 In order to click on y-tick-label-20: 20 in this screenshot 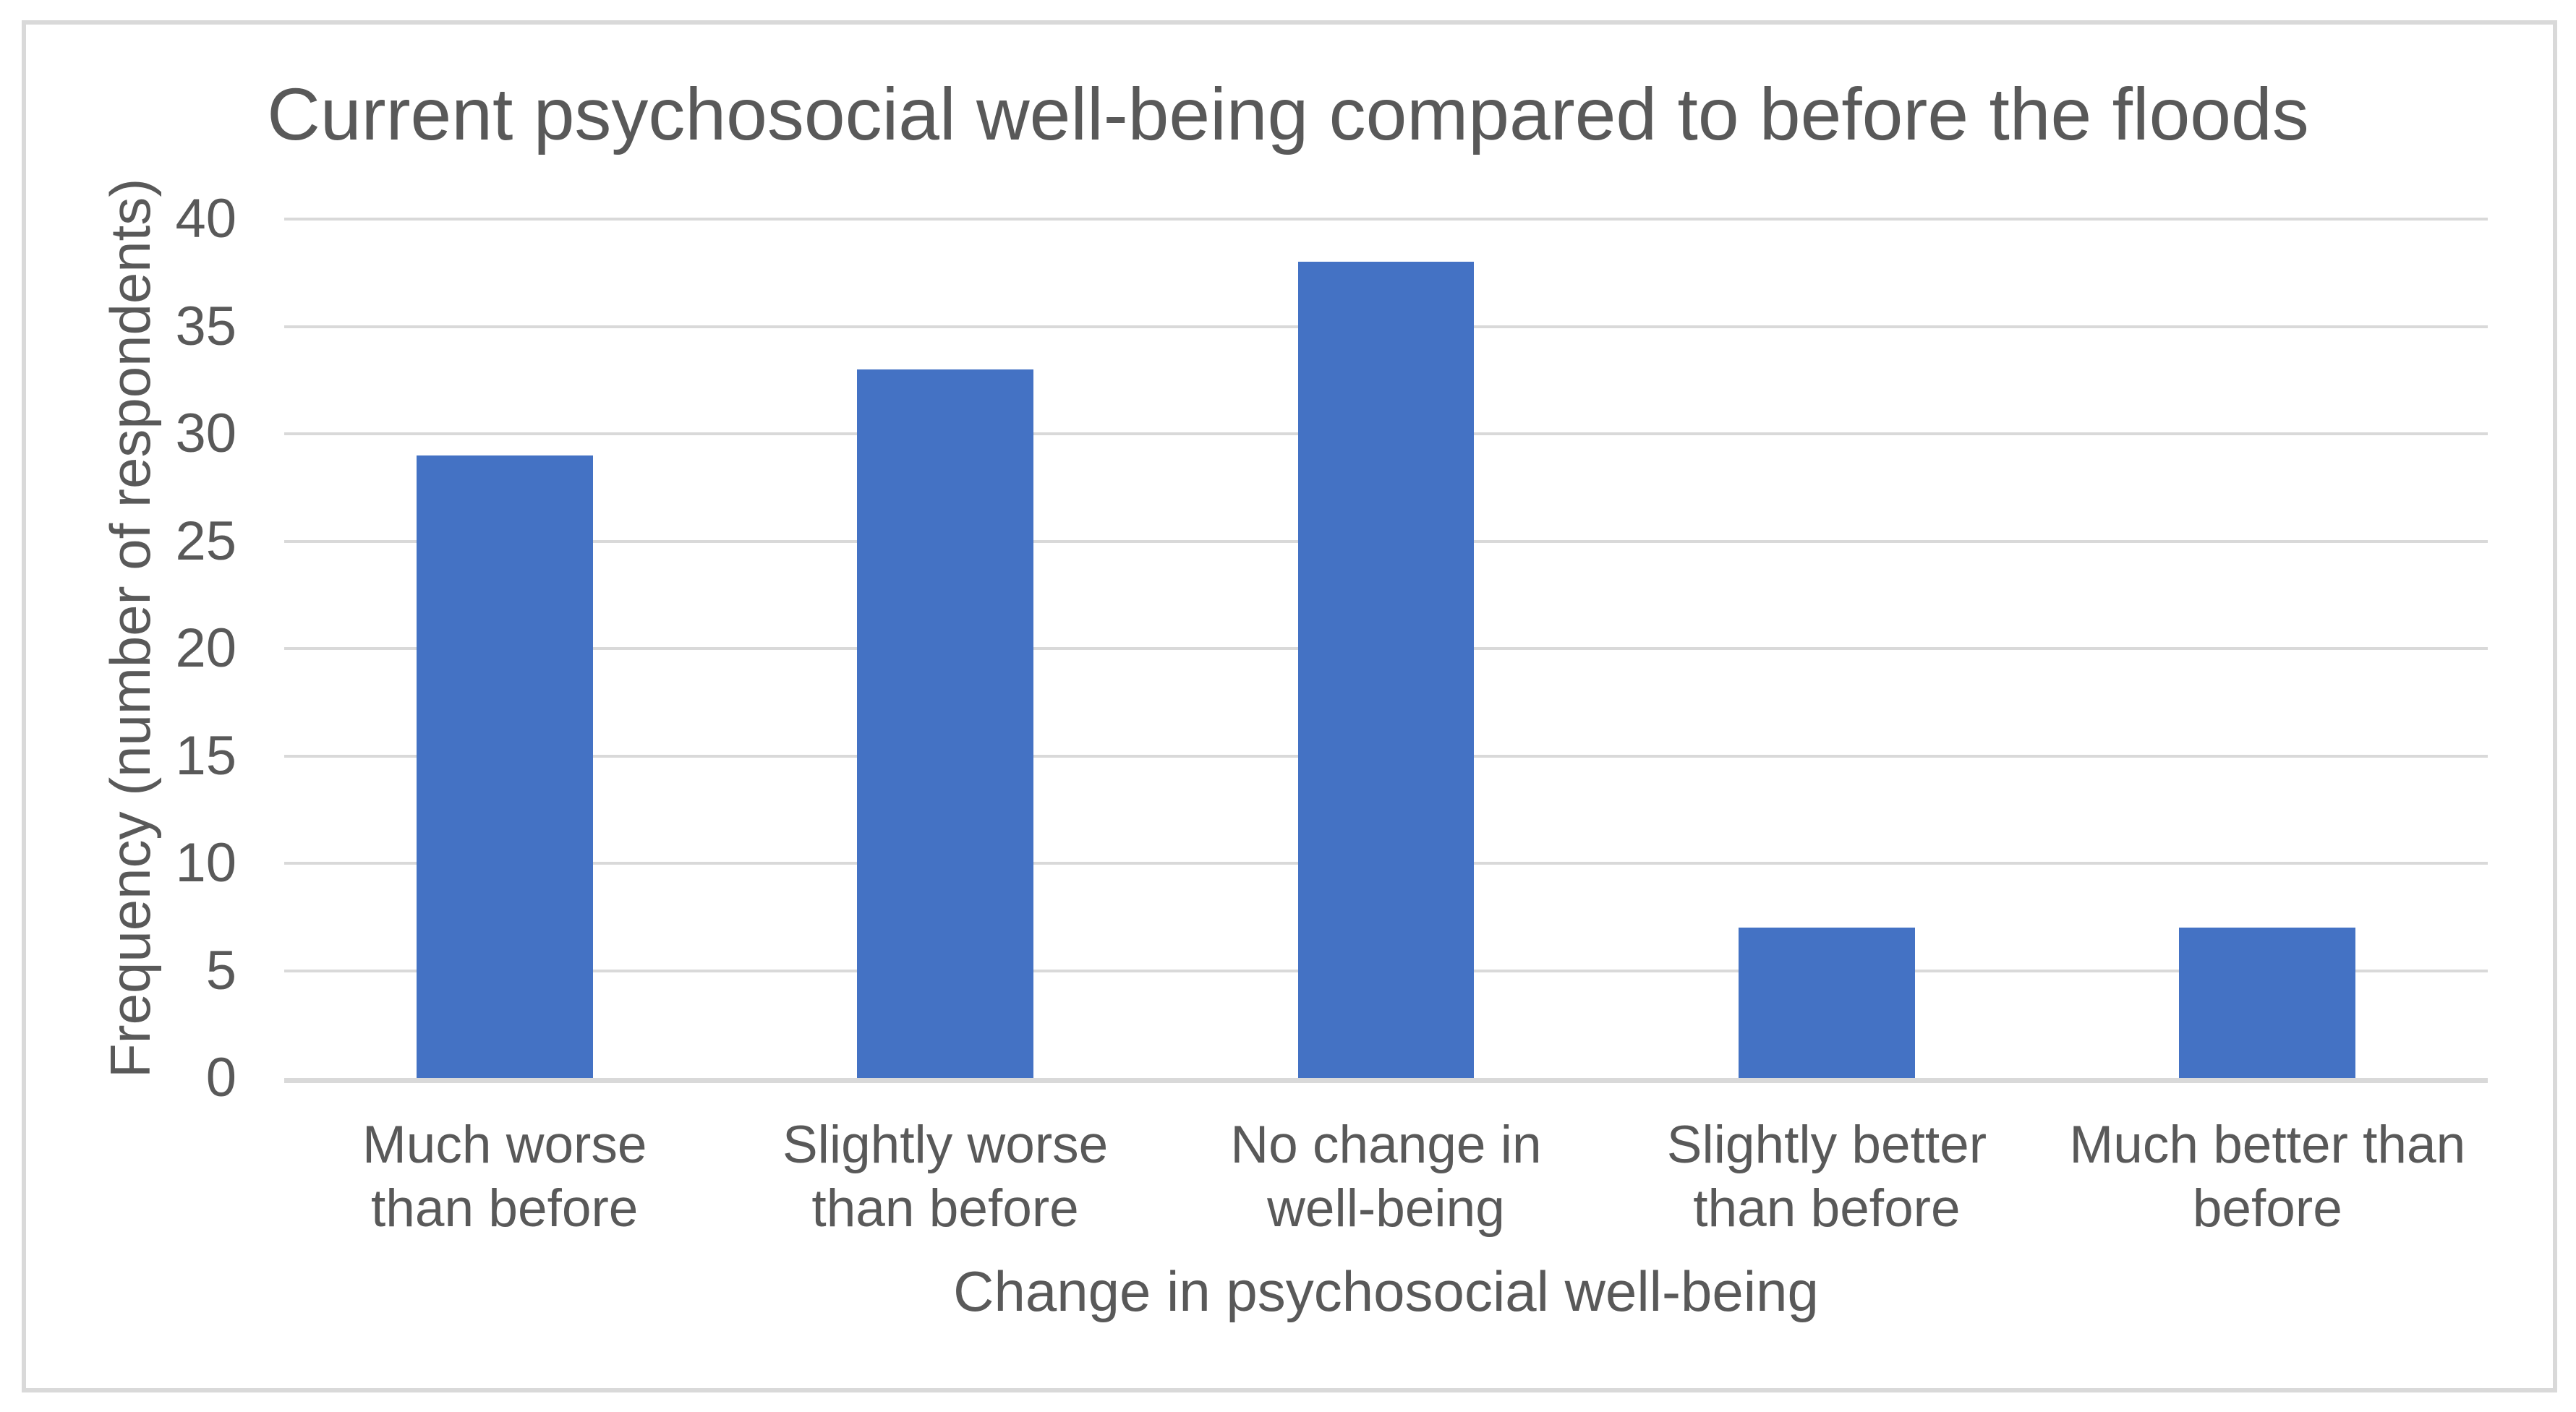, I will do `click(205, 648)`.